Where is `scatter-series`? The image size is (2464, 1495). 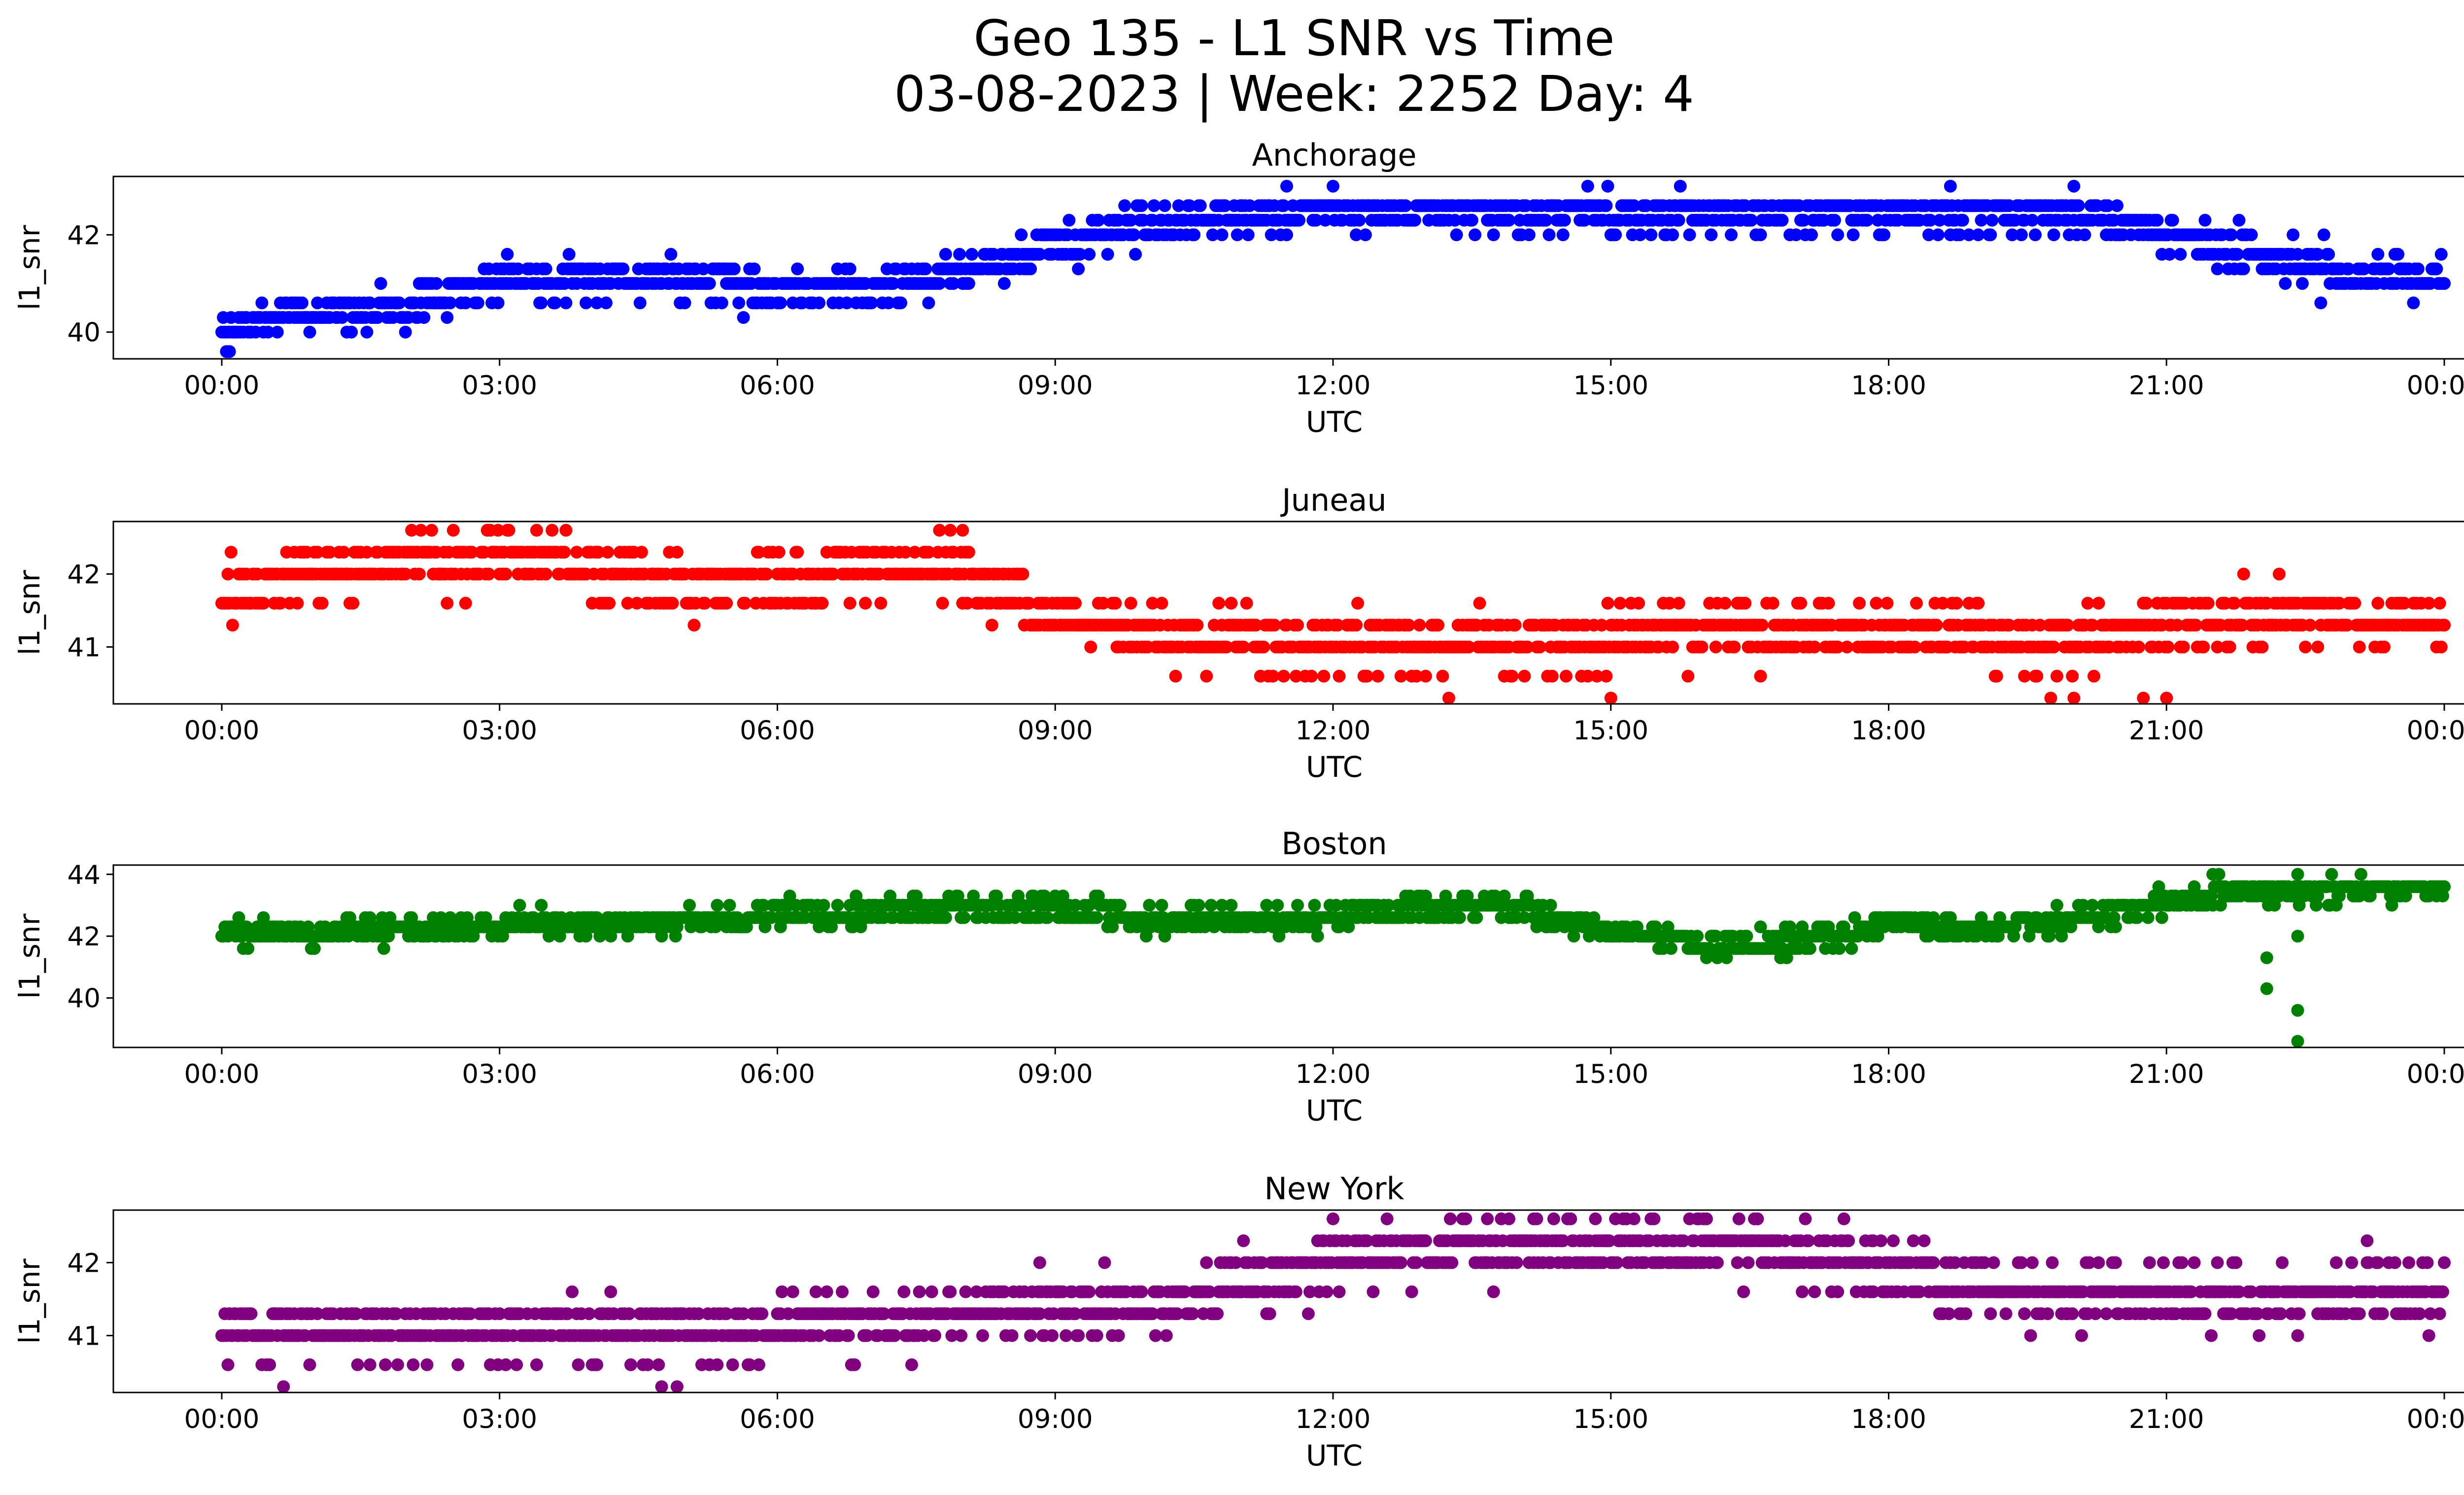
scatter-series is located at coordinates (1333, 1302).